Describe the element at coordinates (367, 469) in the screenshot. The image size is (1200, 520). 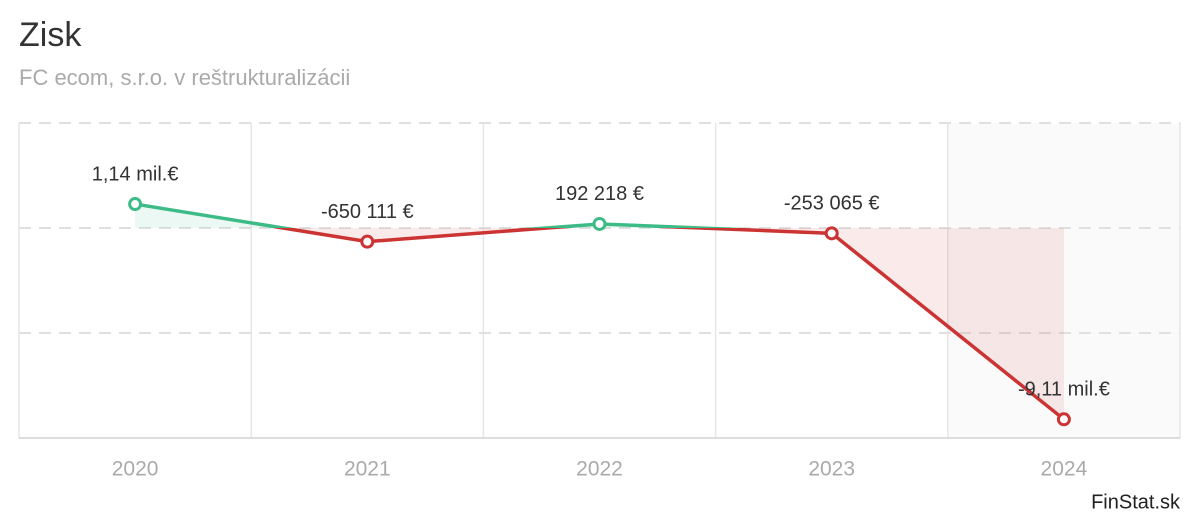
I see `x-tick-label: 2021` at that location.